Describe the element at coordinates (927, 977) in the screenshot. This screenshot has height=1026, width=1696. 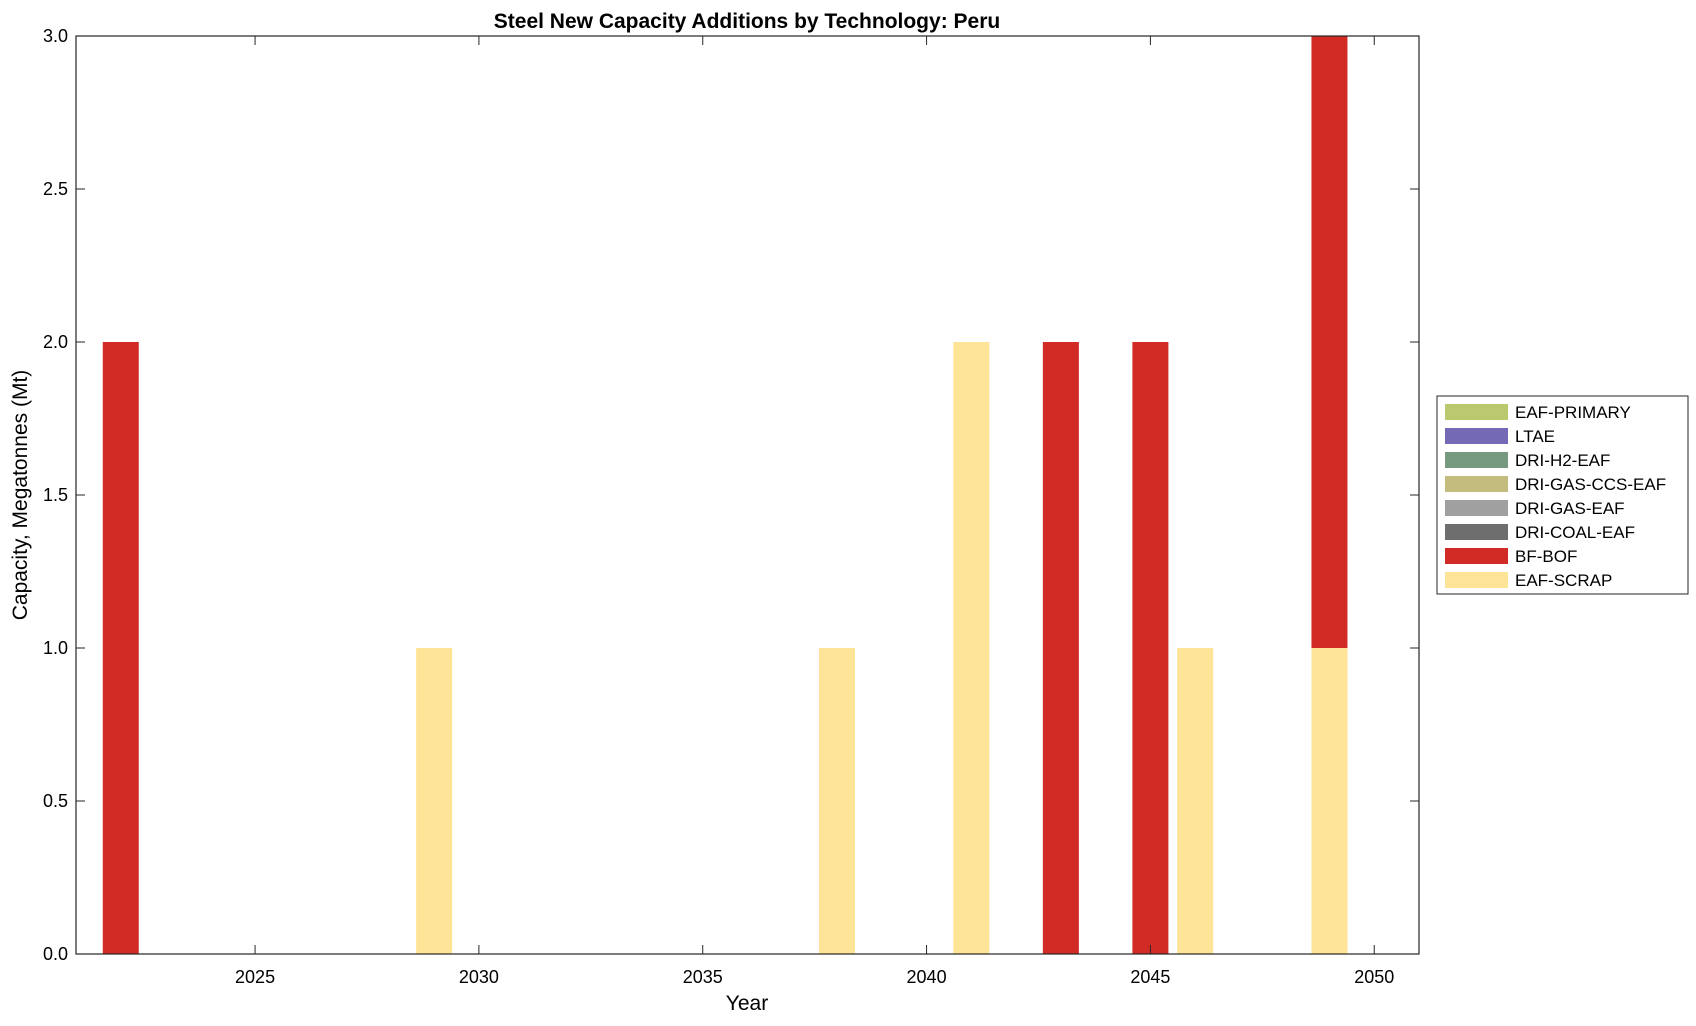
I see `x-tick-label: 2040` at that location.